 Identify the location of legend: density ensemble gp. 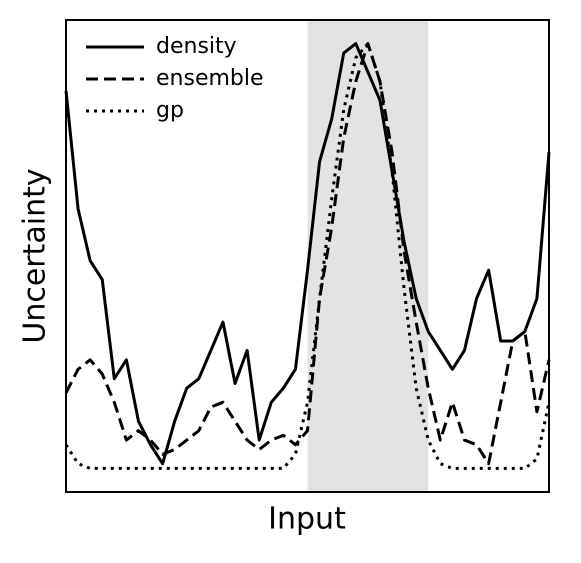
(175, 78).